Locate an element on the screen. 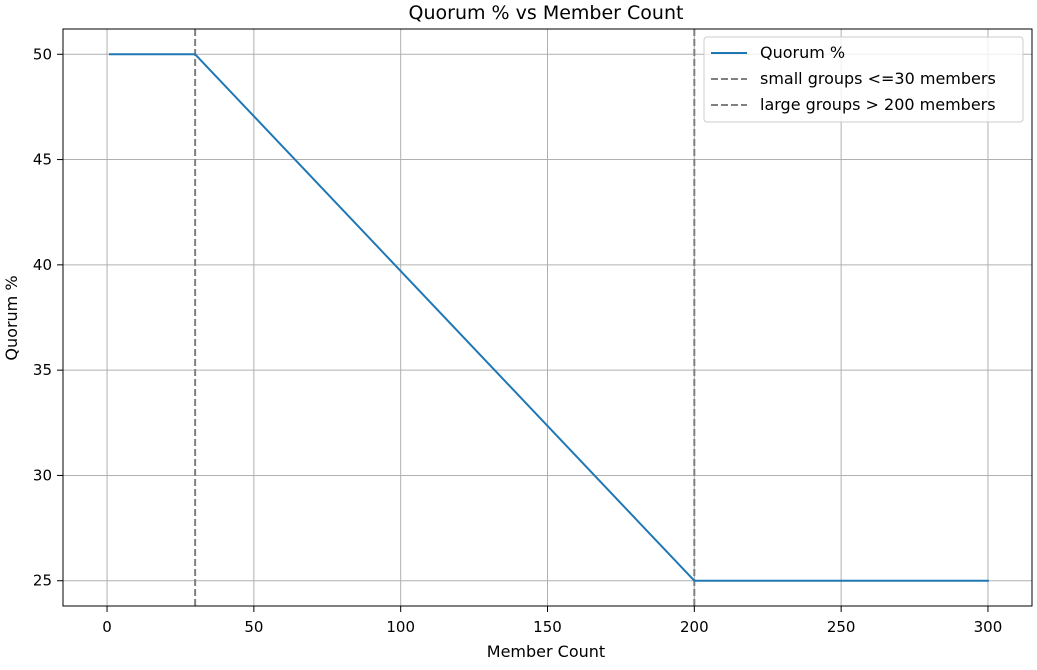 This screenshot has width=1037, height=670. y-tick-label: 40 is located at coordinates (42, 265).